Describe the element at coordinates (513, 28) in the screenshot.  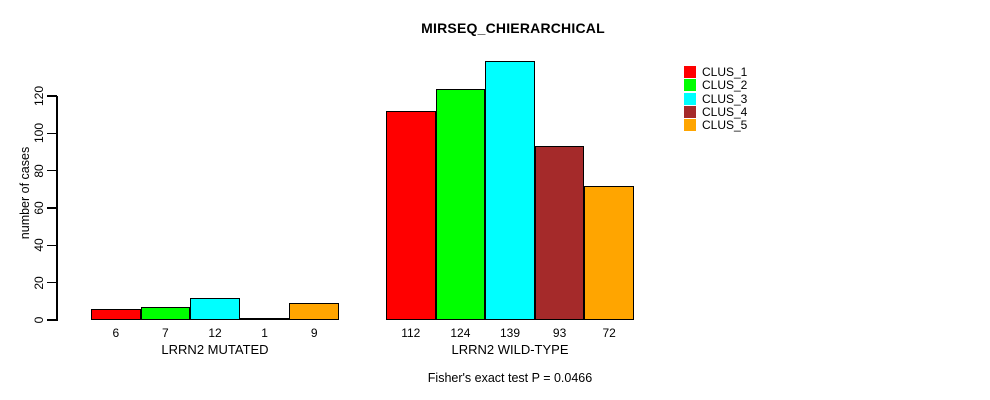
I see `chart-title: MIRSEQ_CHIERARCHICAL` at that location.